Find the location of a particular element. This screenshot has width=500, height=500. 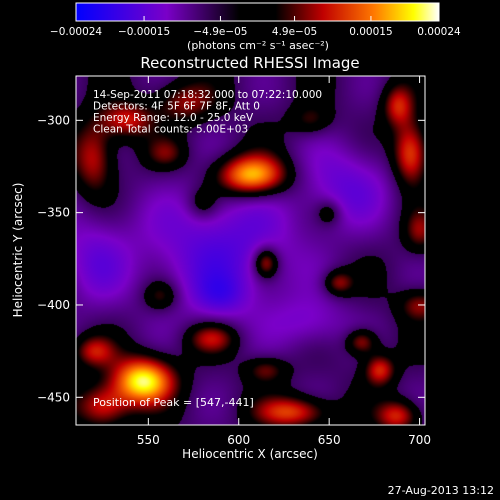

colorbar-tick-label: 0.00015 is located at coordinates (370, 32).